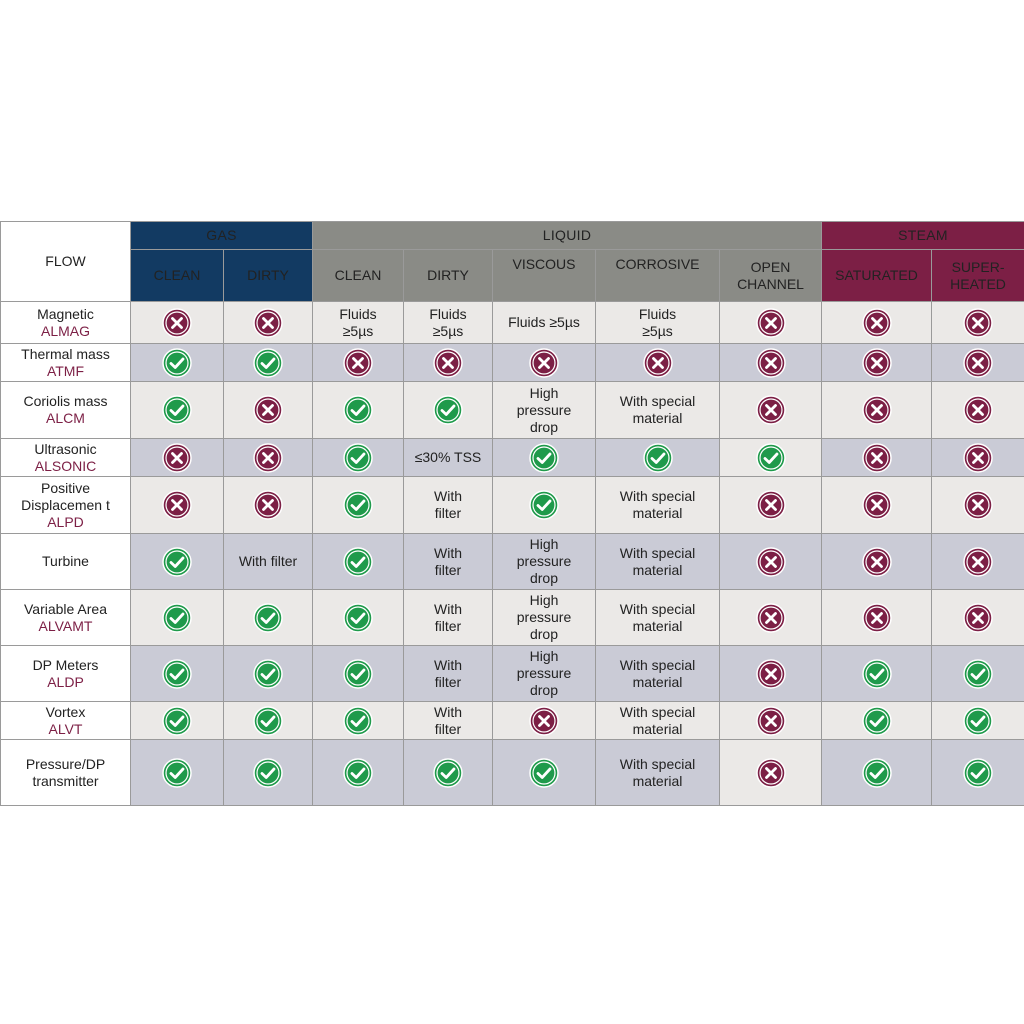  Describe the element at coordinates (544, 673) in the screenshot. I see `cell-note: pressure` at that location.